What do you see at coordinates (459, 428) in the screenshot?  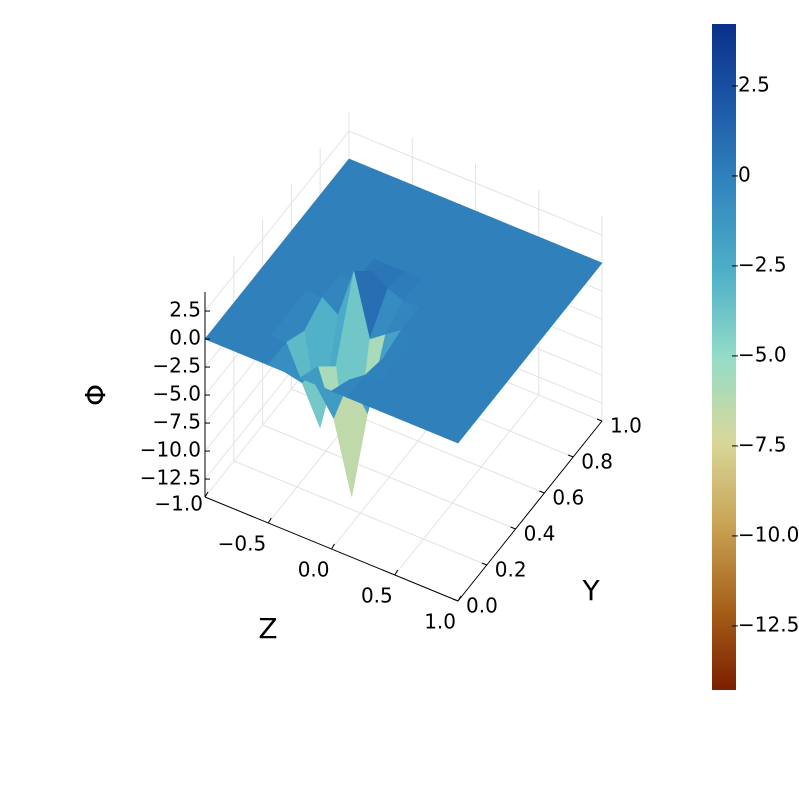 I see `surface-patch` at bounding box center [459, 428].